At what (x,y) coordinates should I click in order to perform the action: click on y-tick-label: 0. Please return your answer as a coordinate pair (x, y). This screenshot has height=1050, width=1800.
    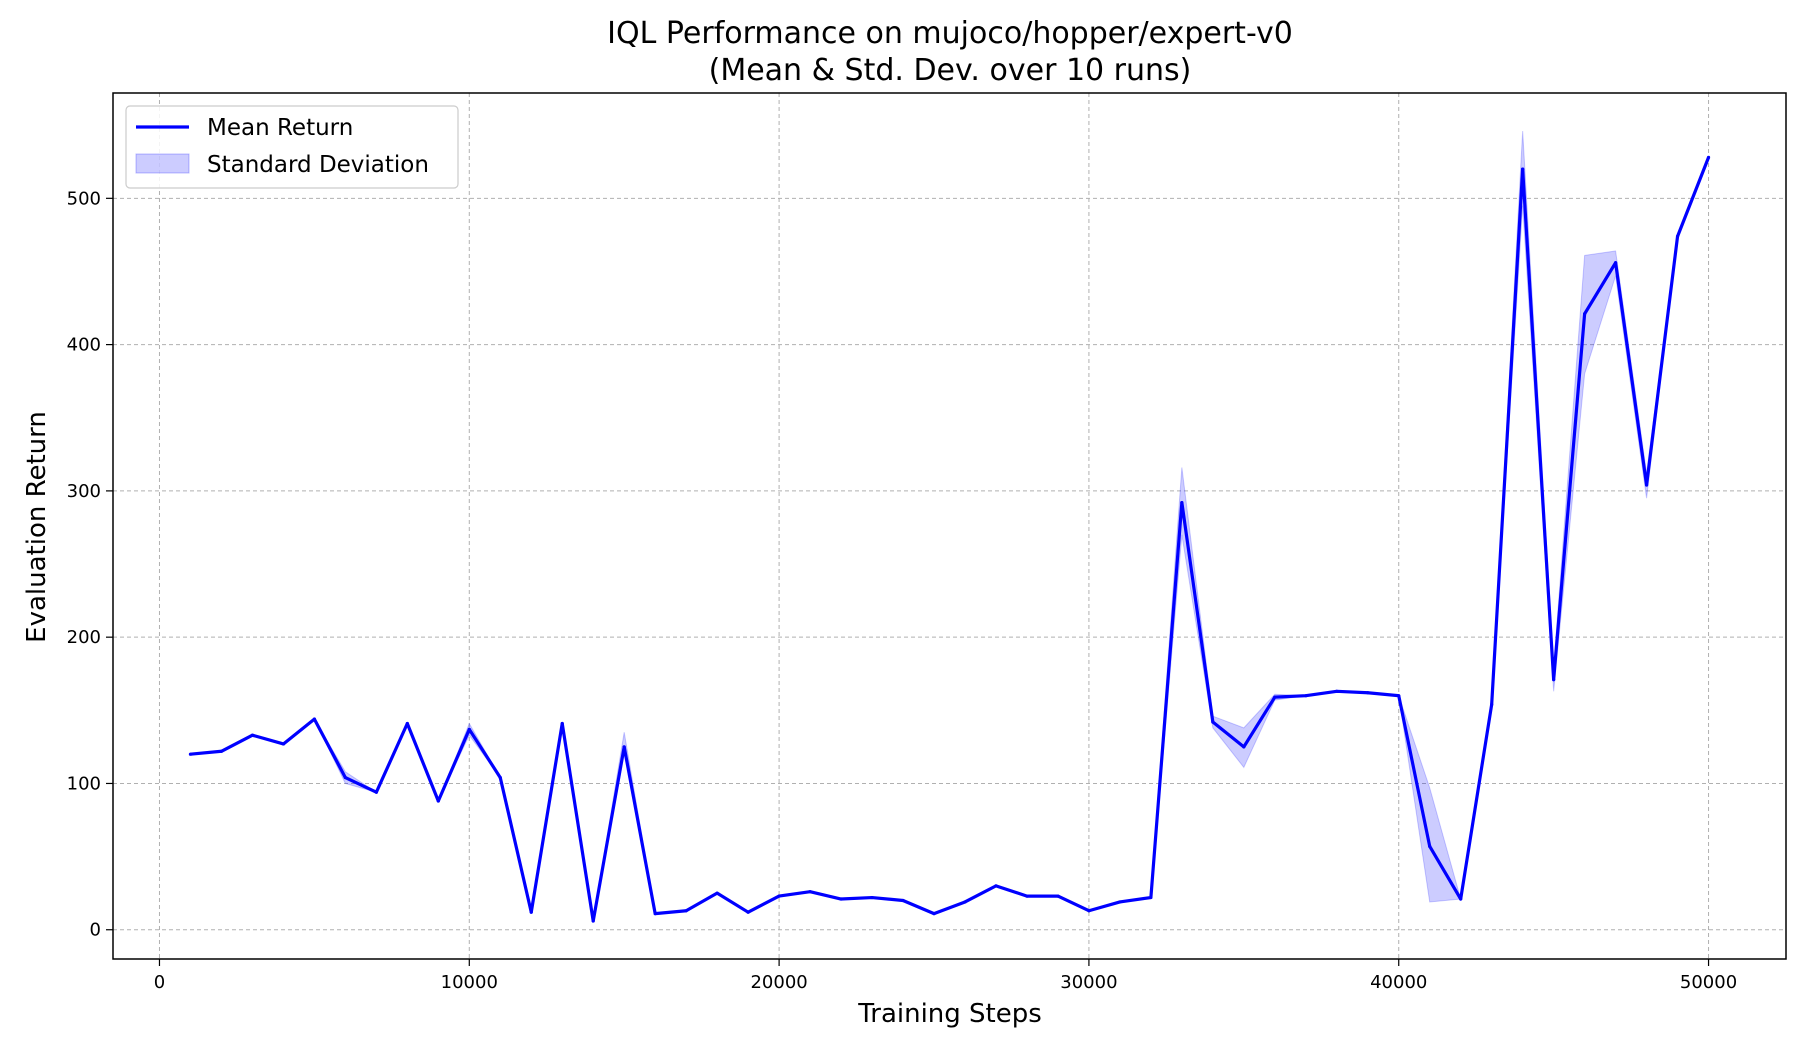
    Looking at the image, I should click on (95, 930).